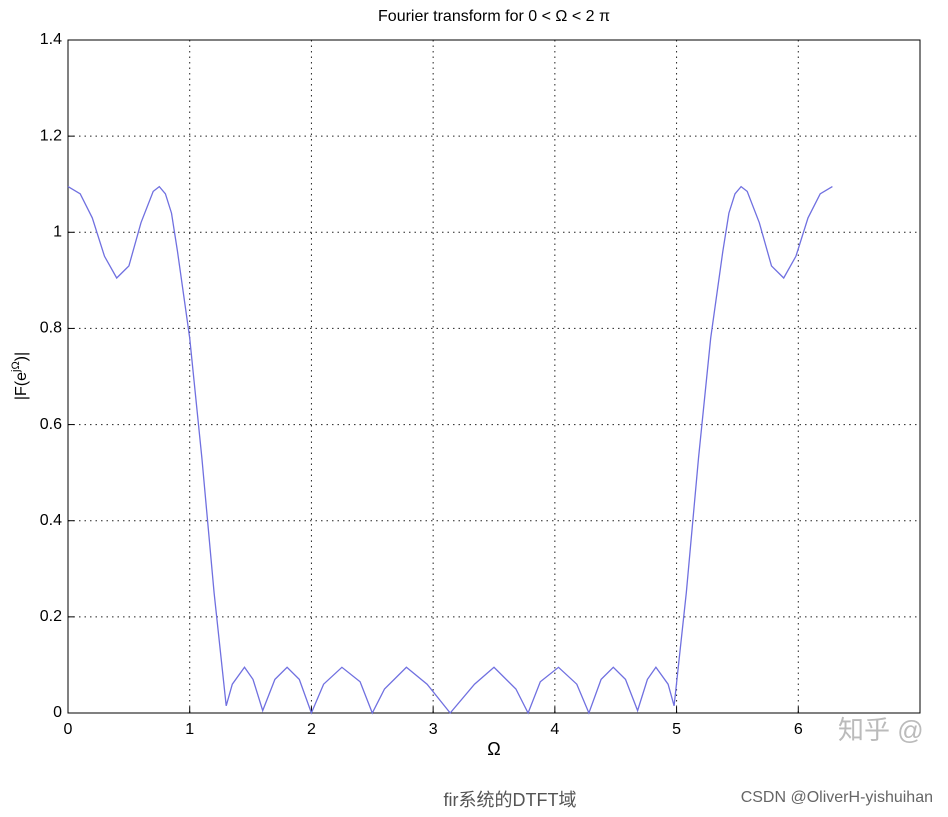 The width and height of the screenshot is (948, 817). What do you see at coordinates (493, 749) in the screenshot?
I see `x-axis-label: Ω` at bounding box center [493, 749].